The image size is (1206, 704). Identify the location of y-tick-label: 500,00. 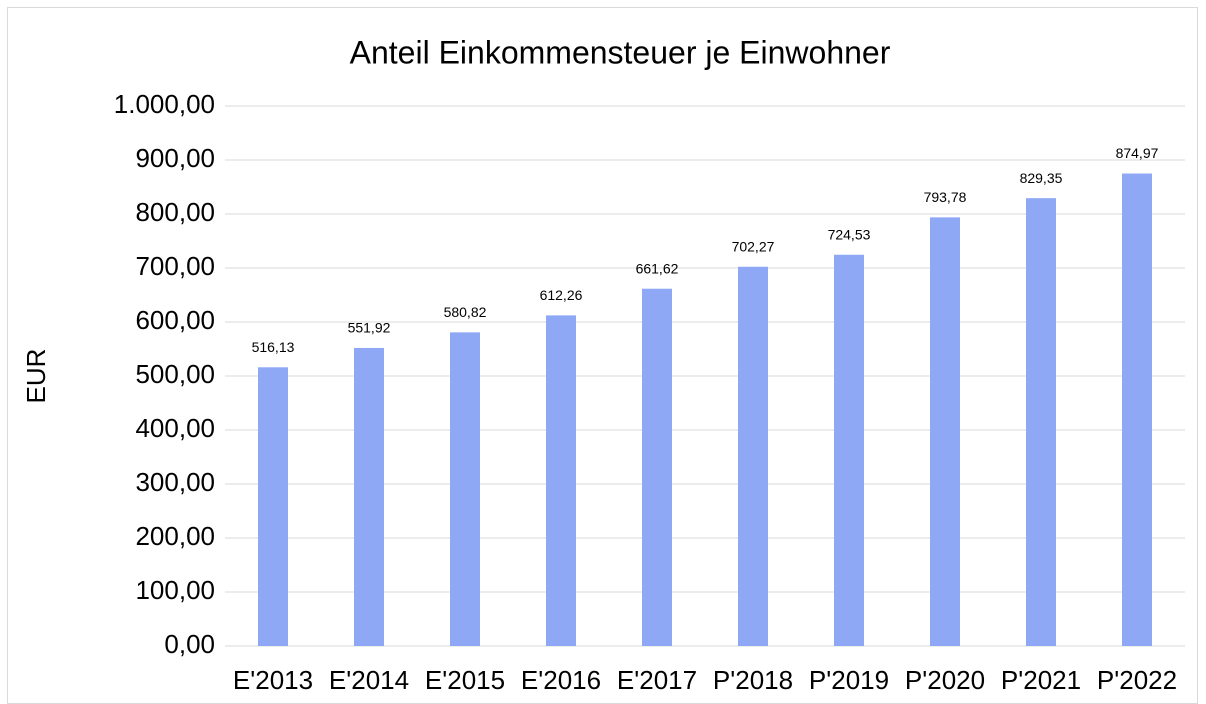
(175, 374).